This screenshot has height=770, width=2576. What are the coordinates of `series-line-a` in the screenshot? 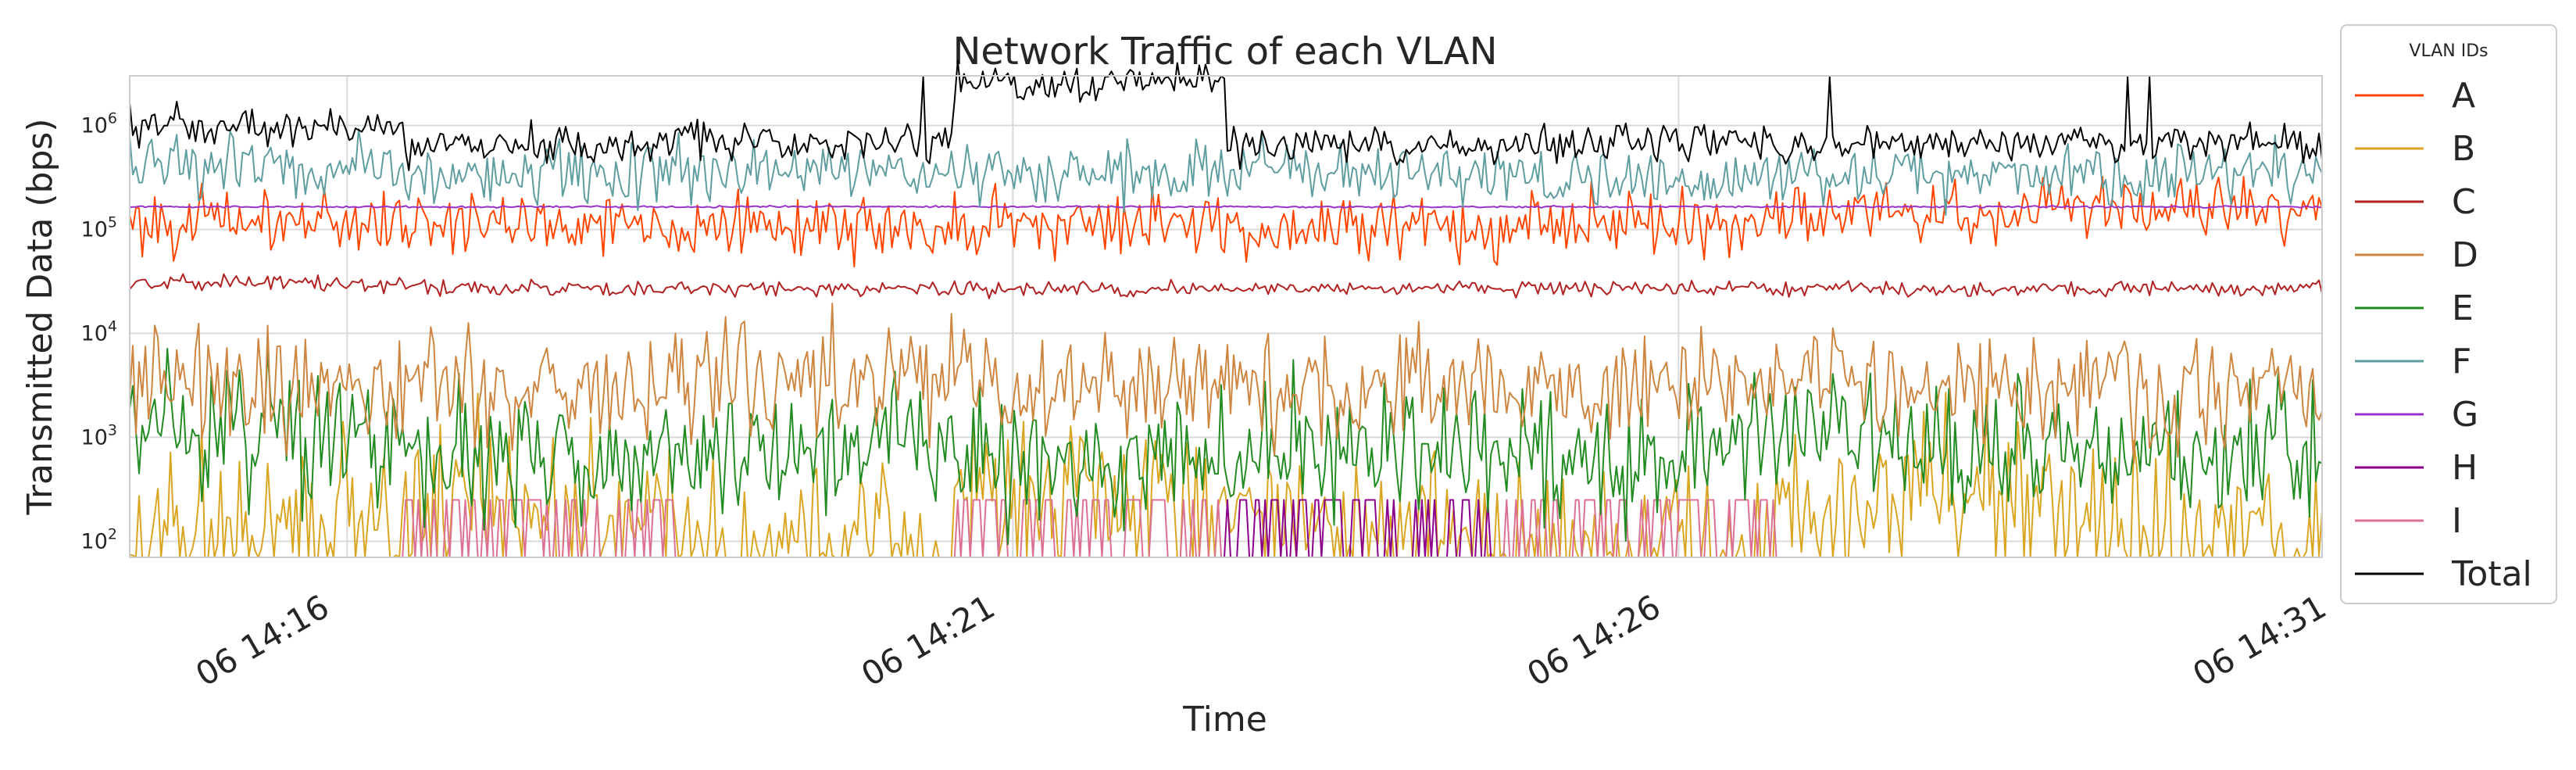 It's located at (1226, 222).